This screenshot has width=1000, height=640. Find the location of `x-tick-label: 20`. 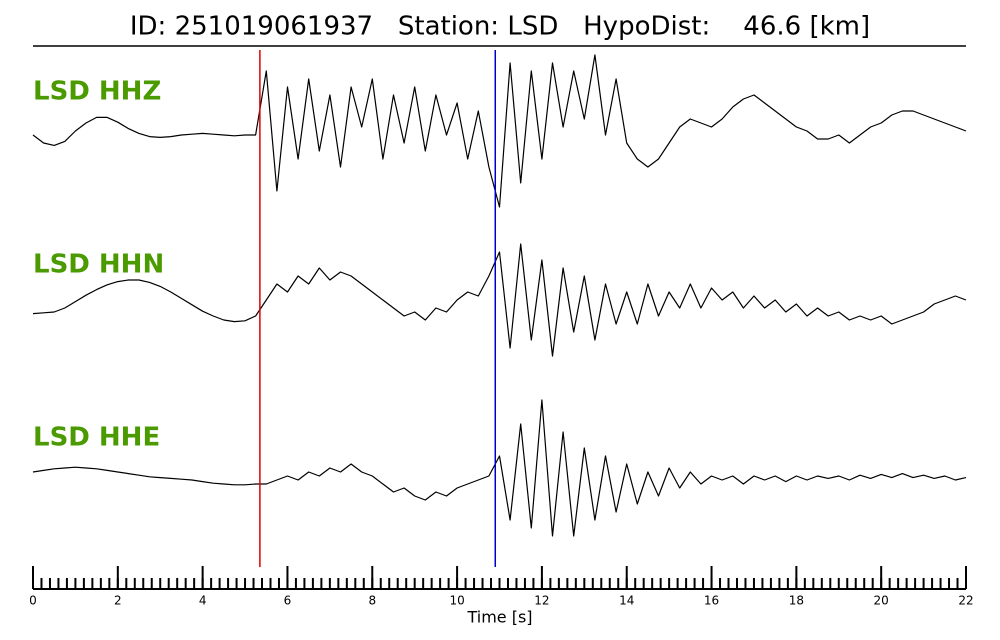

x-tick-label: 20 is located at coordinates (881, 601).